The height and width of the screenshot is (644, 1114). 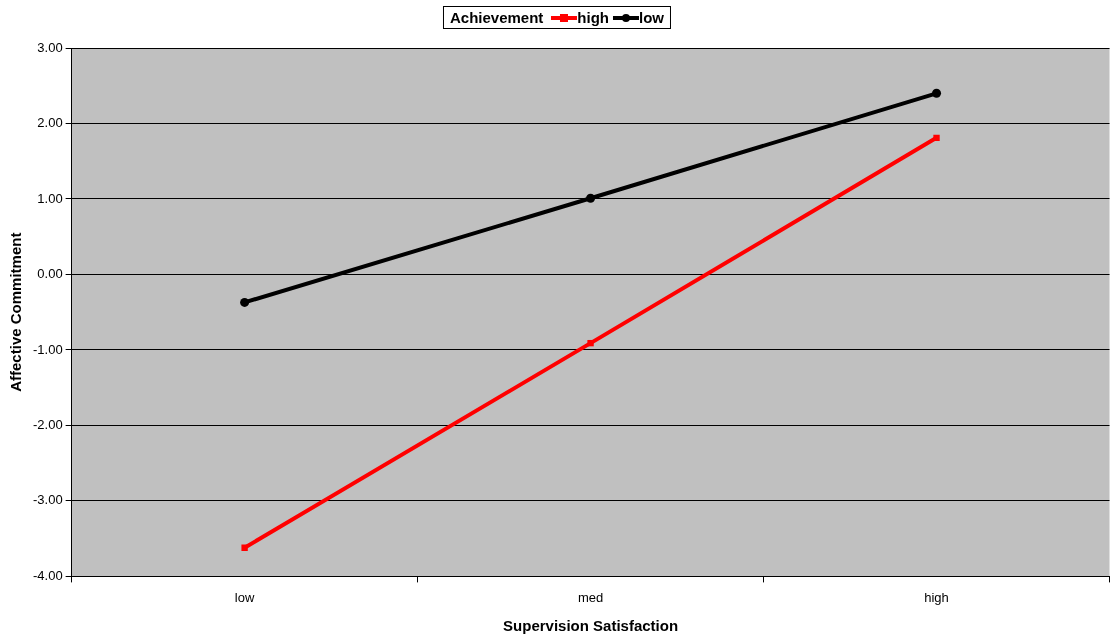 What do you see at coordinates (50, 47) in the screenshot?
I see `y-tick-label: 3.00` at bounding box center [50, 47].